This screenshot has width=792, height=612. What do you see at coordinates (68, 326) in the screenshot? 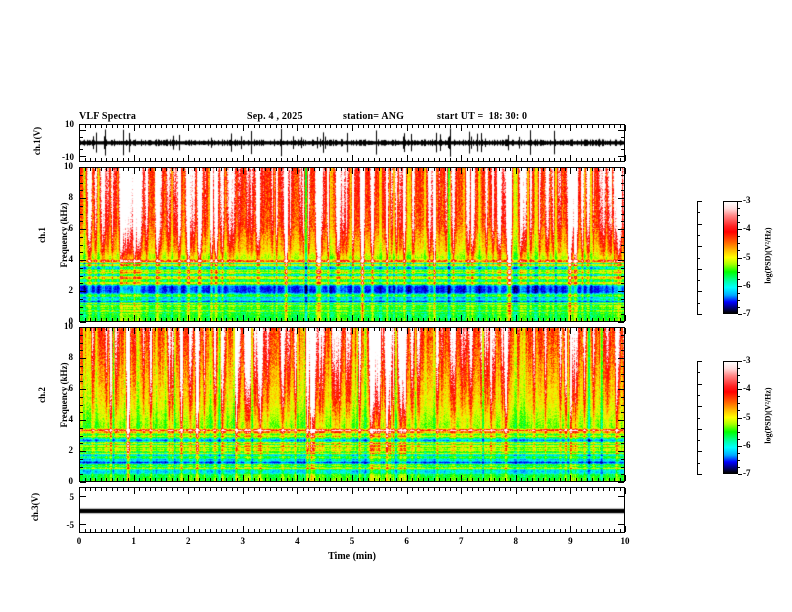
I see `ch2-spectrogram-y-tick-label: 10` at bounding box center [68, 326].